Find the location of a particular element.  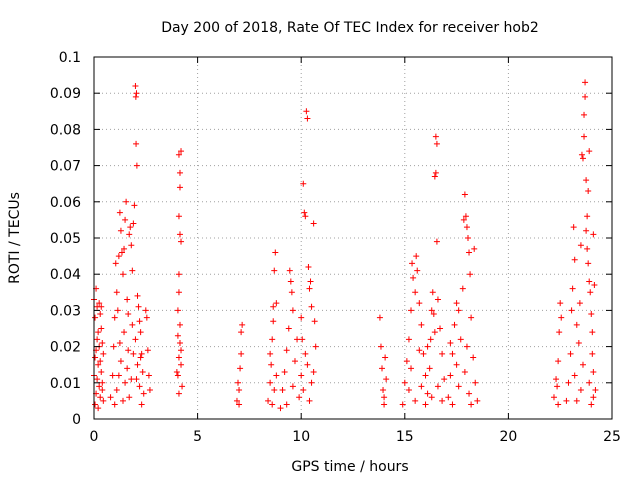

y-tick-label: 0.06 is located at coordinates (65, 203).